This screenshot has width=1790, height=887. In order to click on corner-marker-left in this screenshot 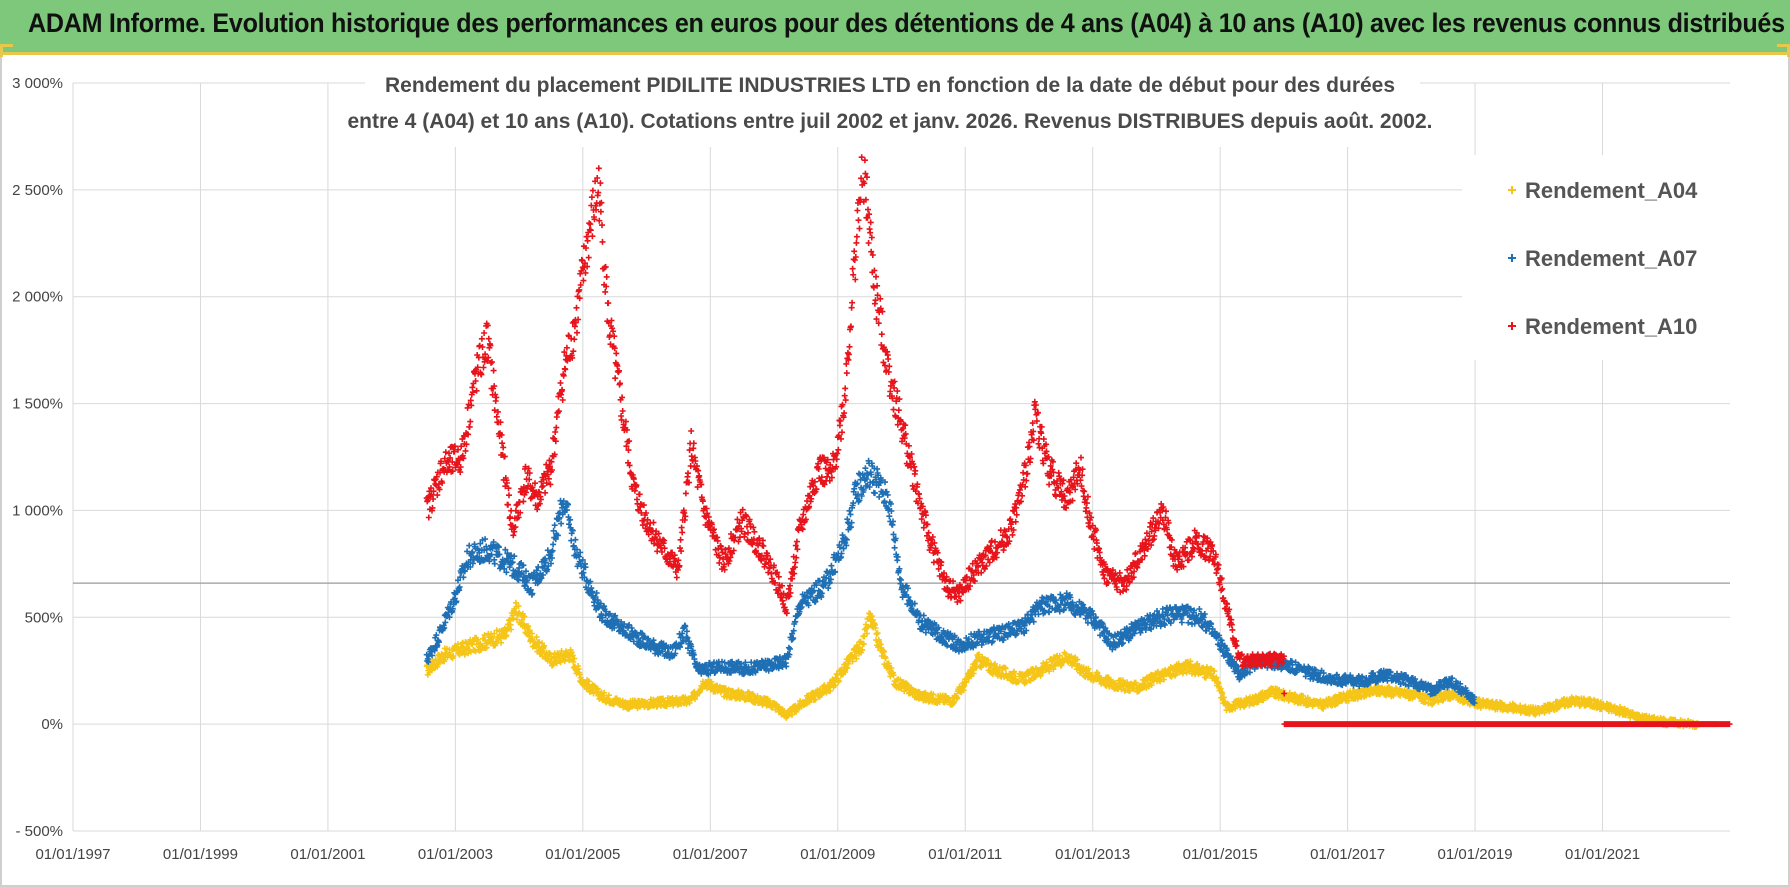, I will do `click(6, 50)`.